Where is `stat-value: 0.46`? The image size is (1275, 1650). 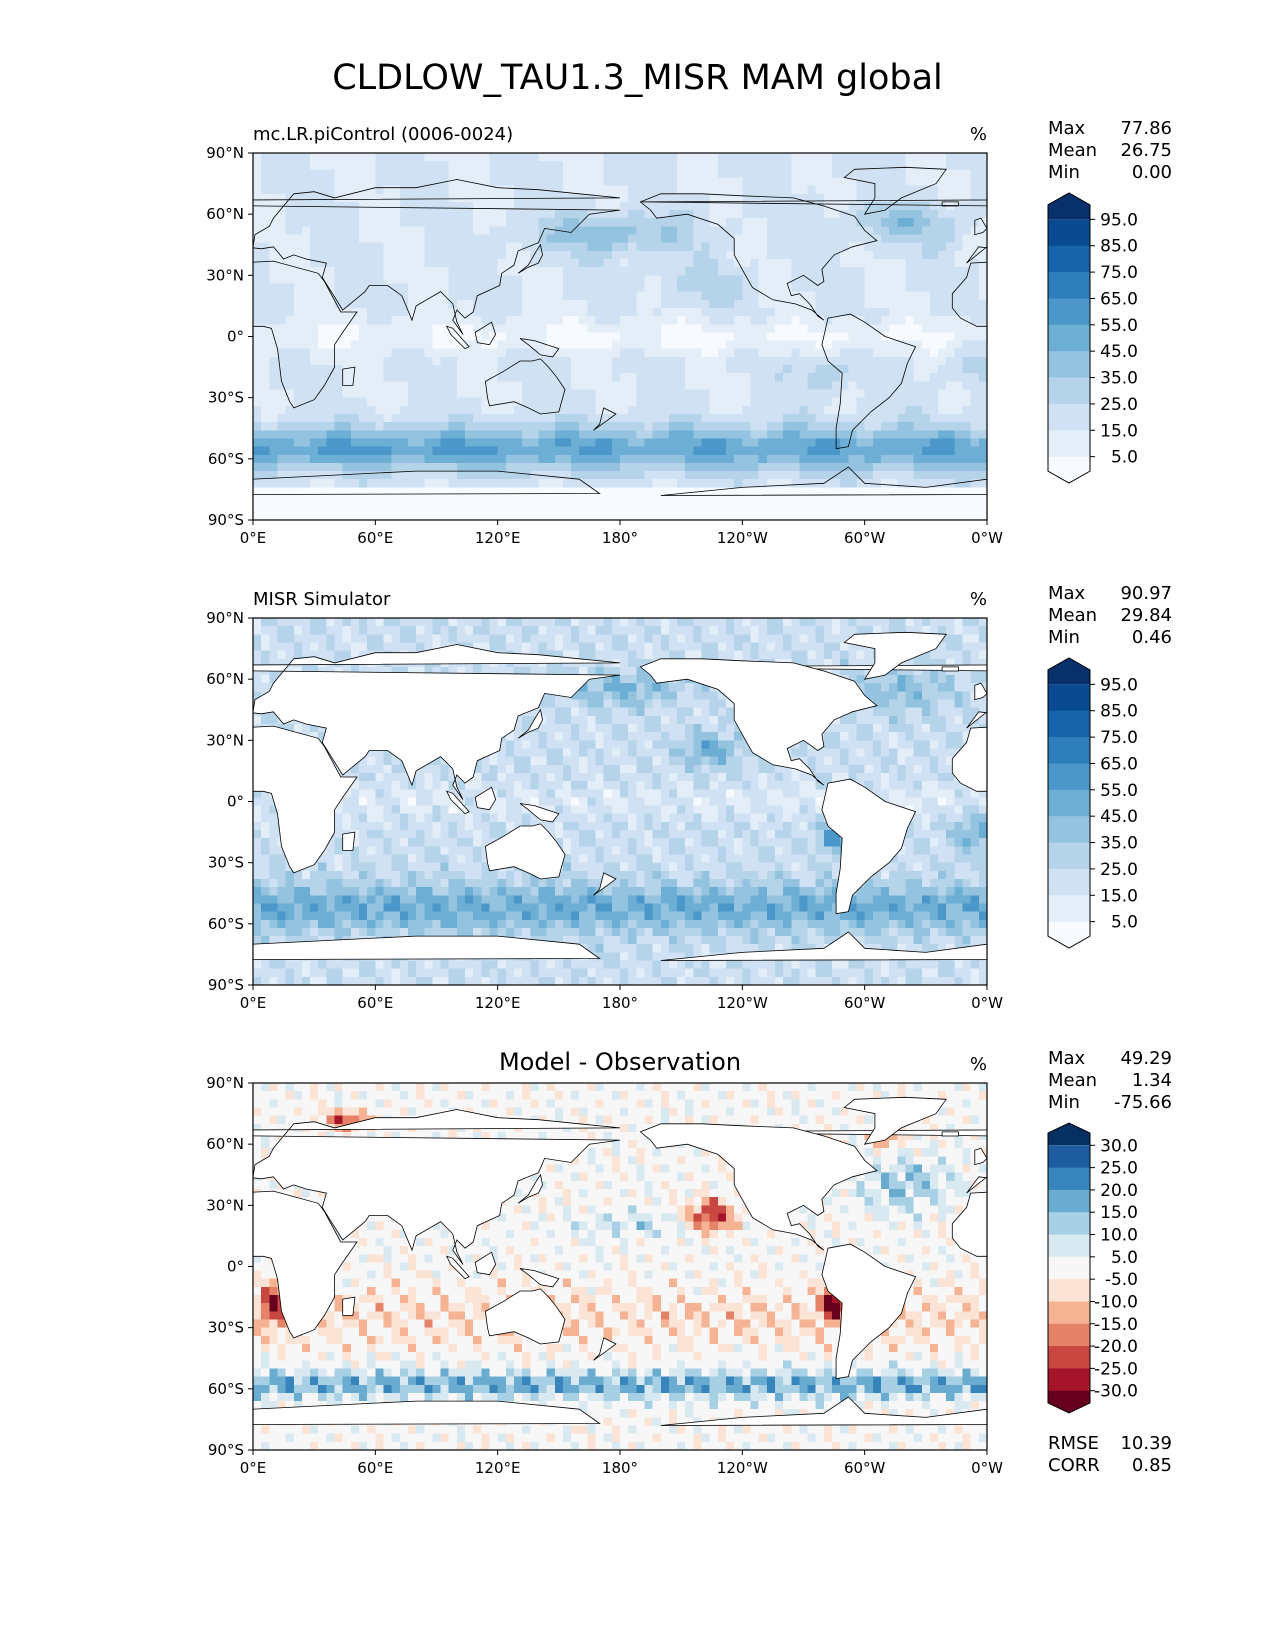
stat-value: 0.46 is located at coordinates (1152, 637).